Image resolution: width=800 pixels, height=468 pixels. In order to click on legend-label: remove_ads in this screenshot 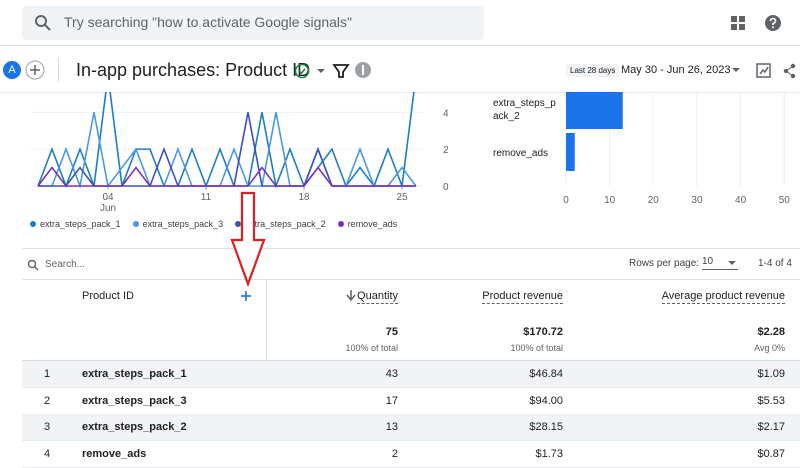, I will do `click(372, 224)`.